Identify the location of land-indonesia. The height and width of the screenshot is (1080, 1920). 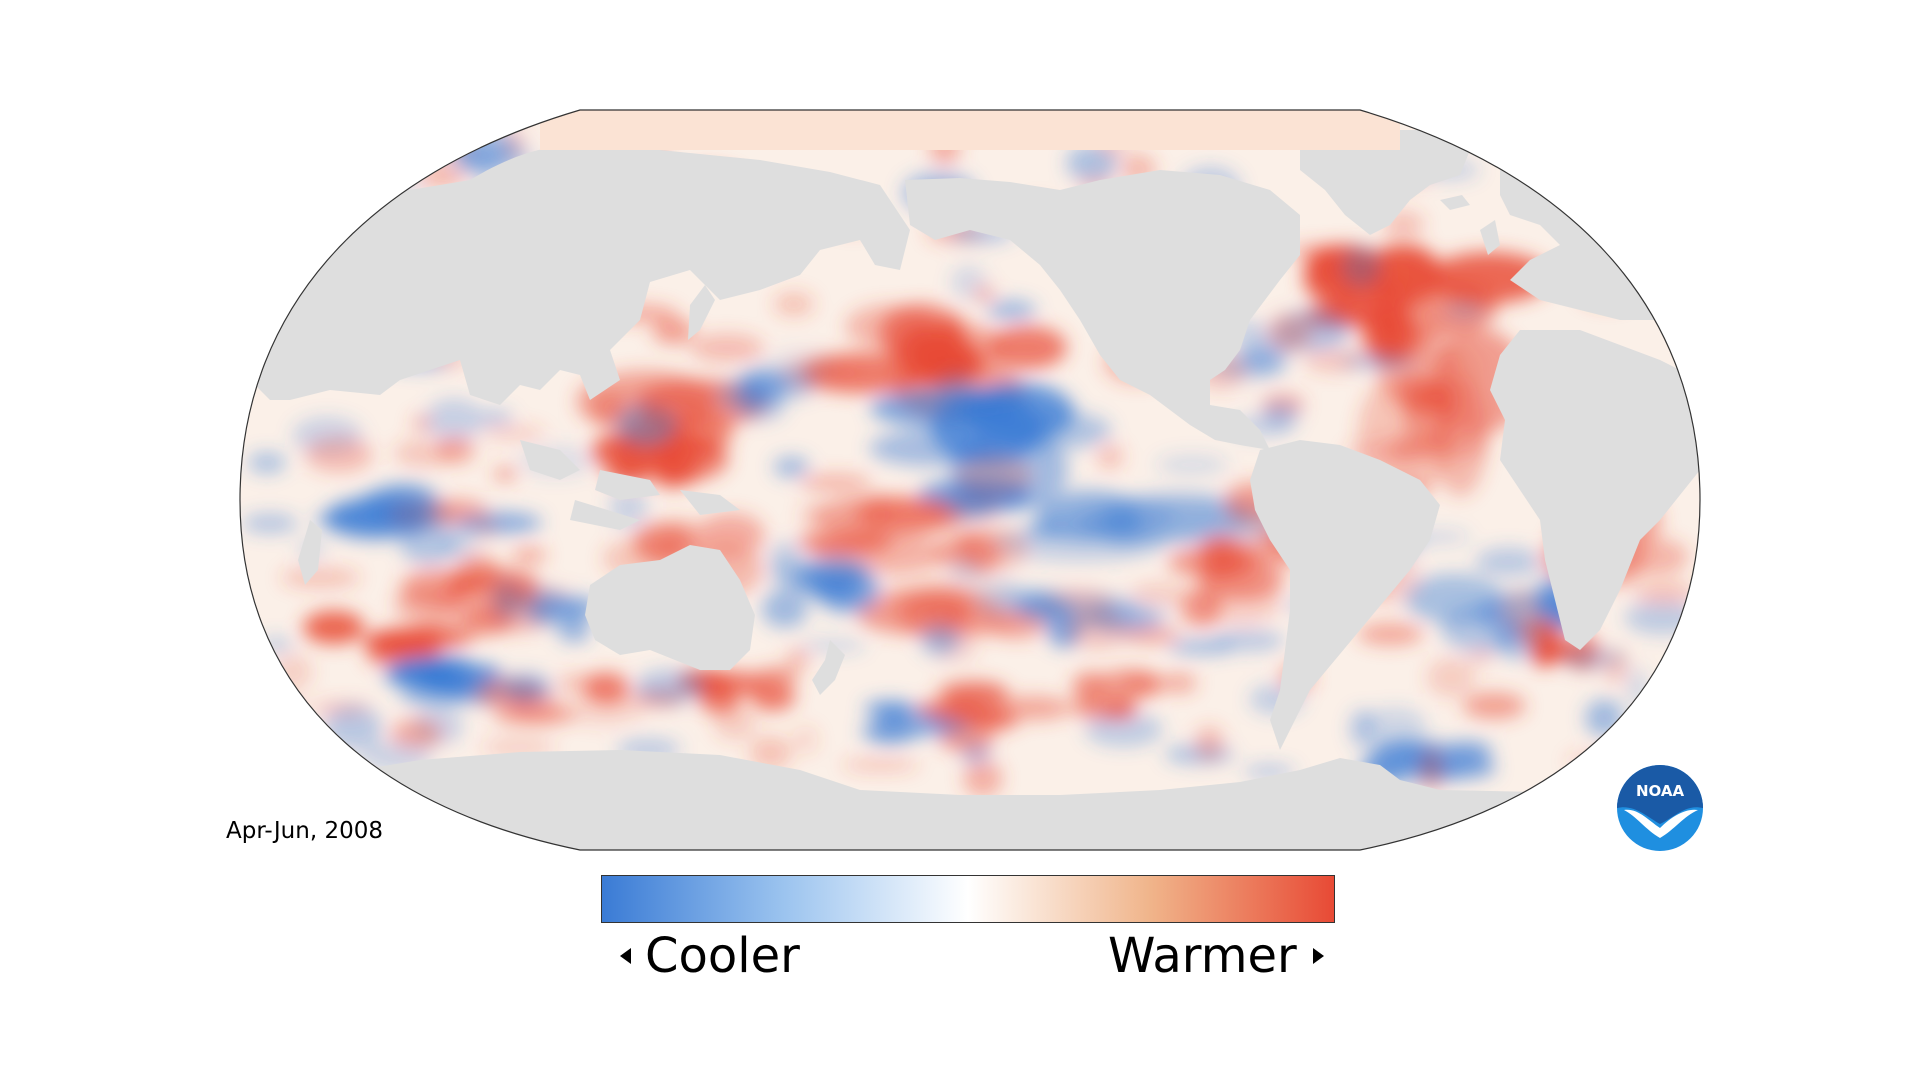
(630, 485).